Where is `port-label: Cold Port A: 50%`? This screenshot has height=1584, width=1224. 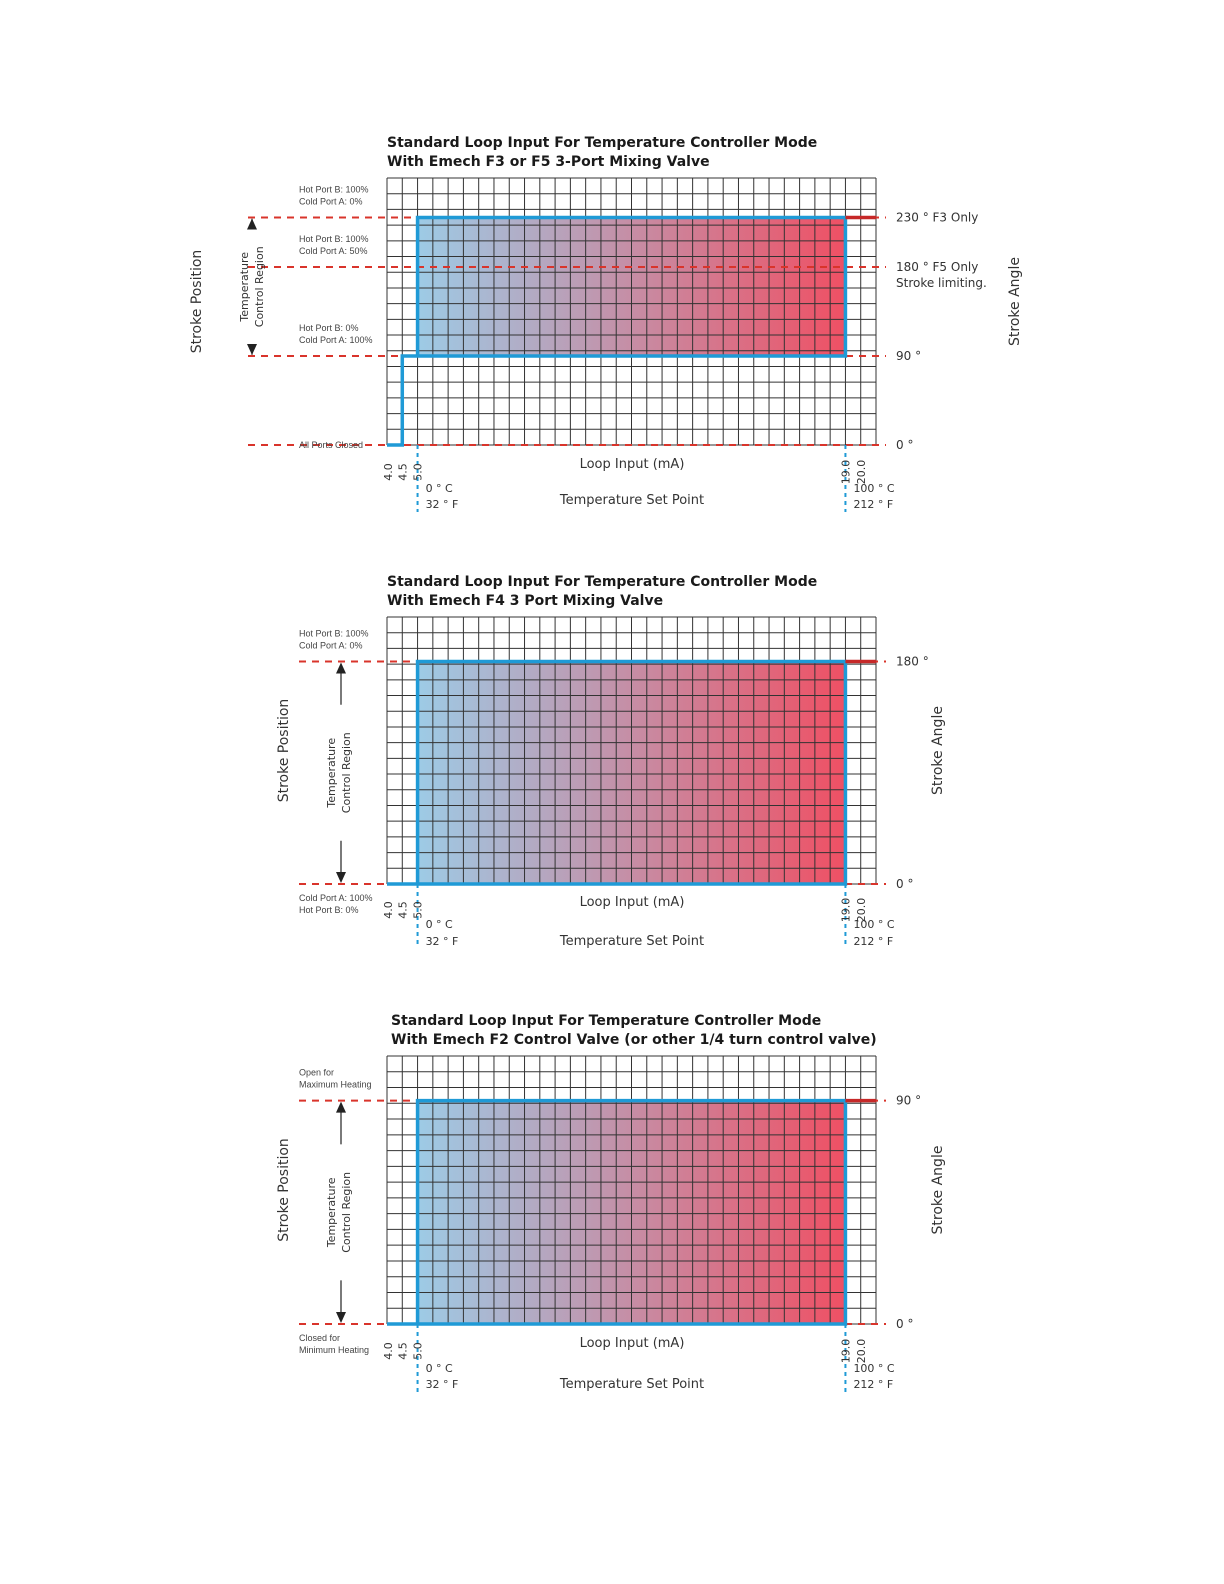 port-label: Cold Port A: 50% is located at coordinates (333, 251).